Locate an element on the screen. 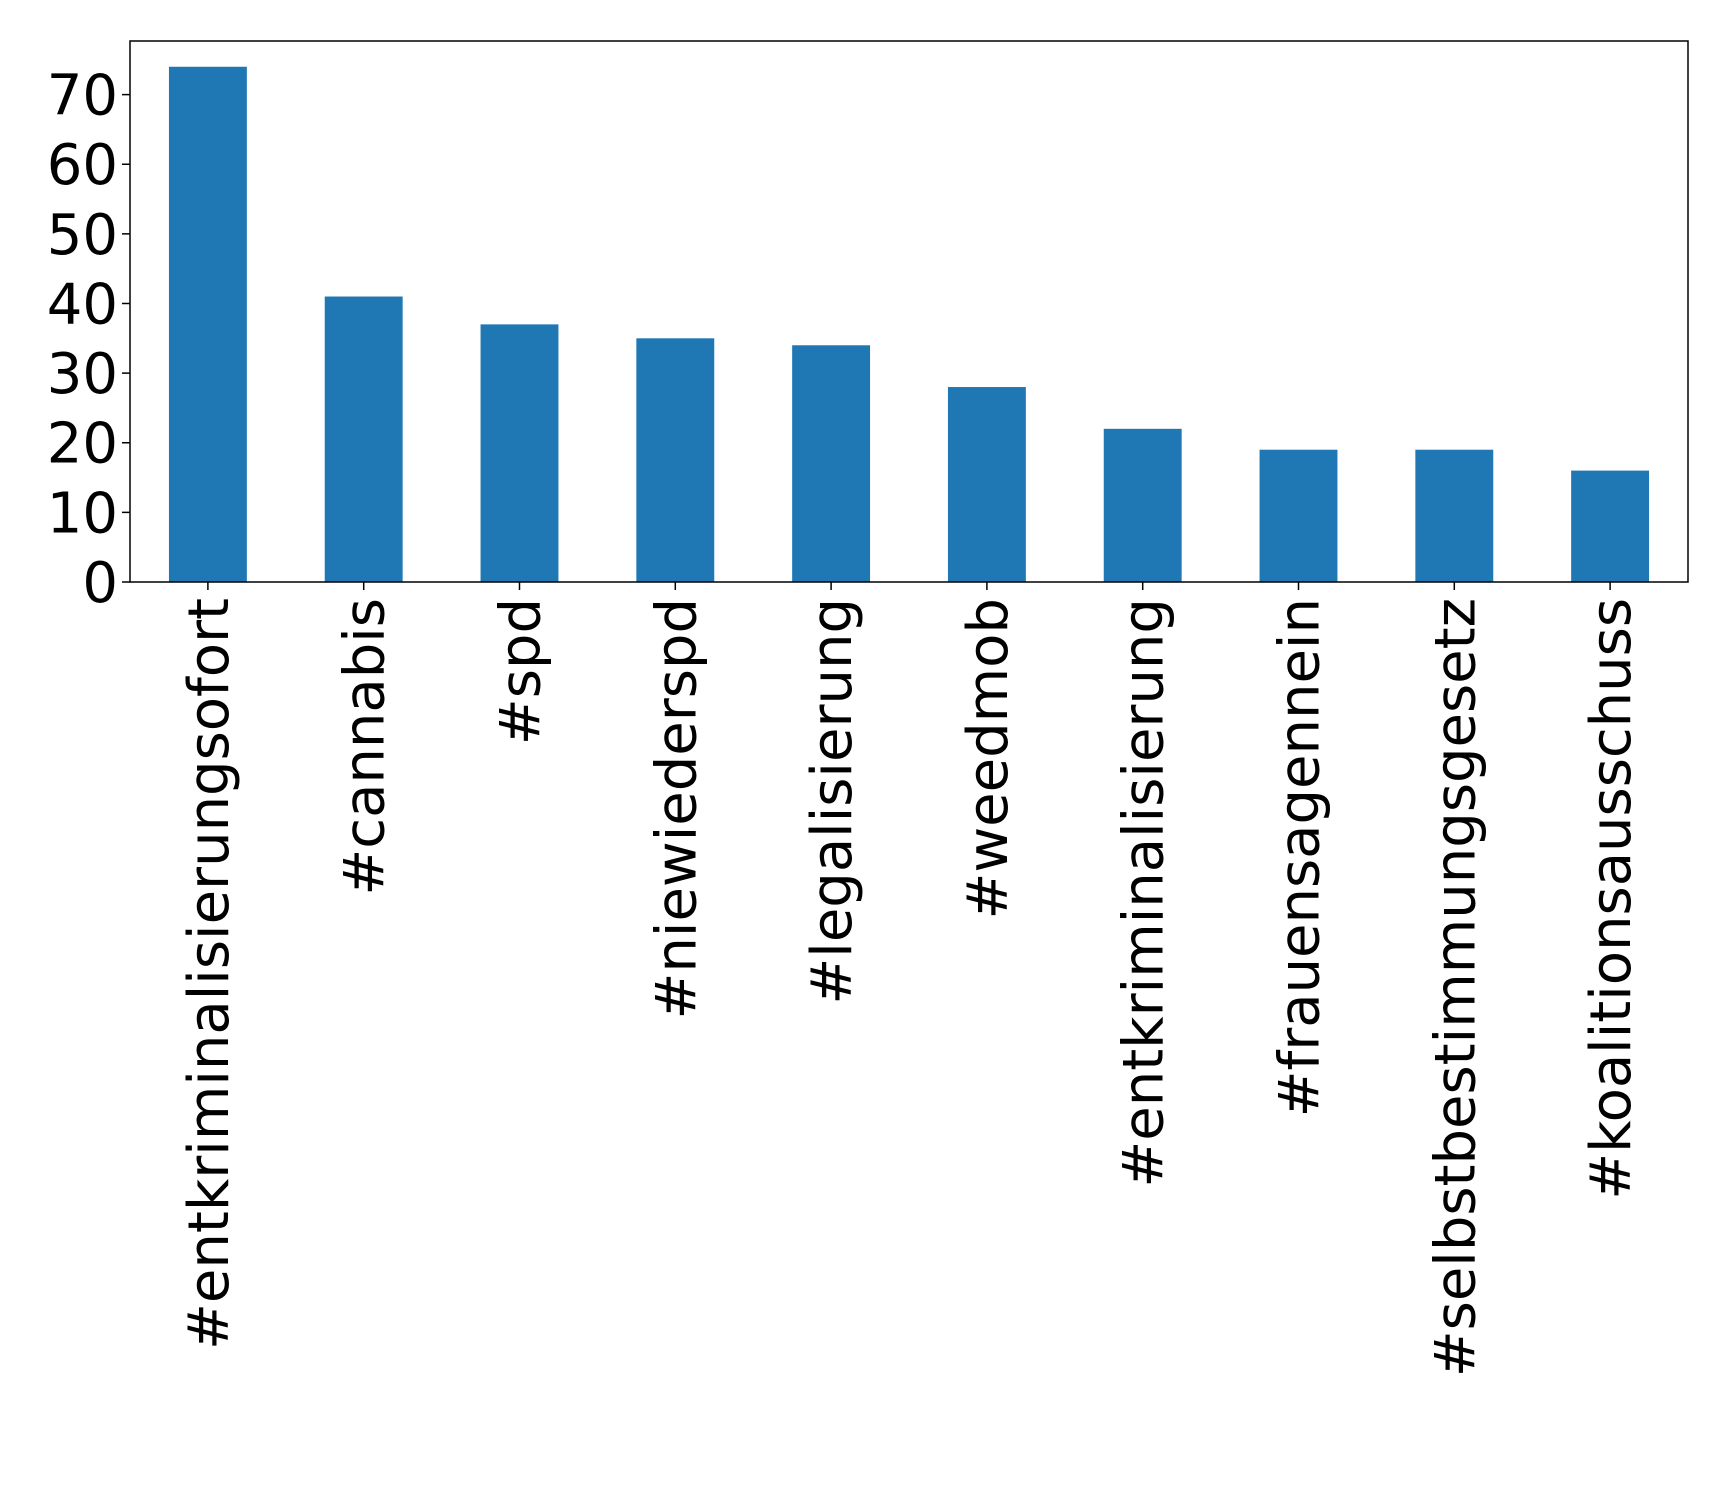 This screenshot has width=1719, height=1497. x-tick-label-2: #spd is located at coordinates (521, 671).